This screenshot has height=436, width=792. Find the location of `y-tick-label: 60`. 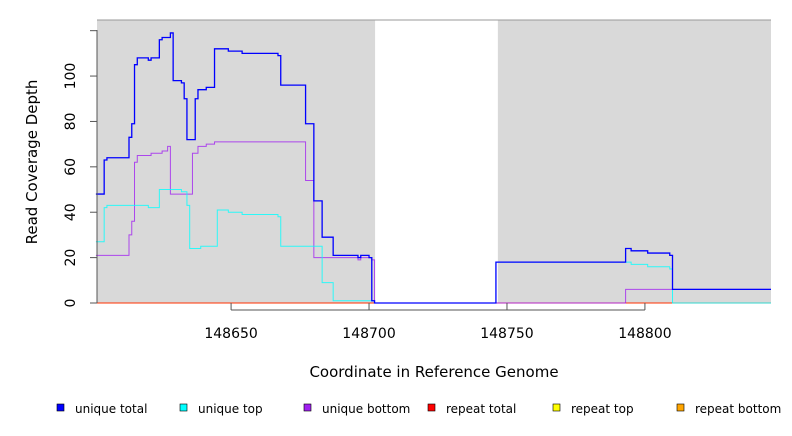

y-tick-label: 60 is located at coordinates (71, 167).